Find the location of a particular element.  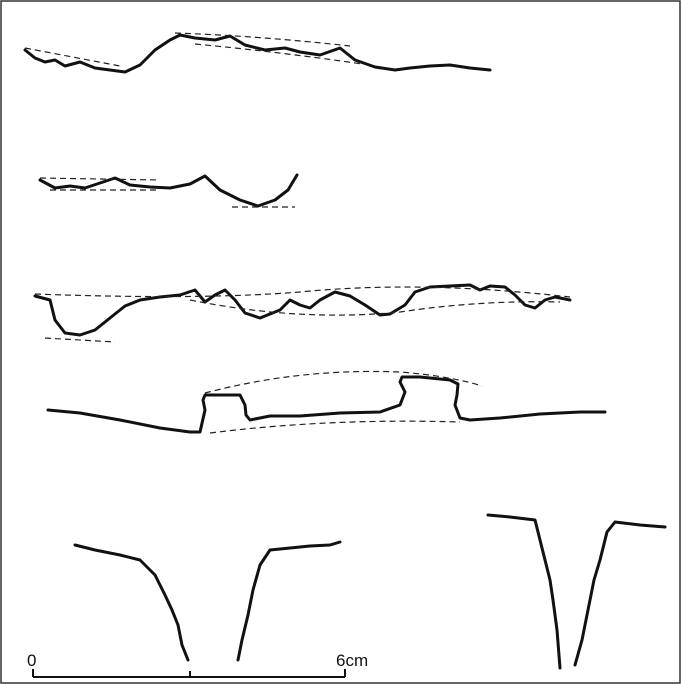

scale-start-label: 0 is located at coordinates (31, 660).